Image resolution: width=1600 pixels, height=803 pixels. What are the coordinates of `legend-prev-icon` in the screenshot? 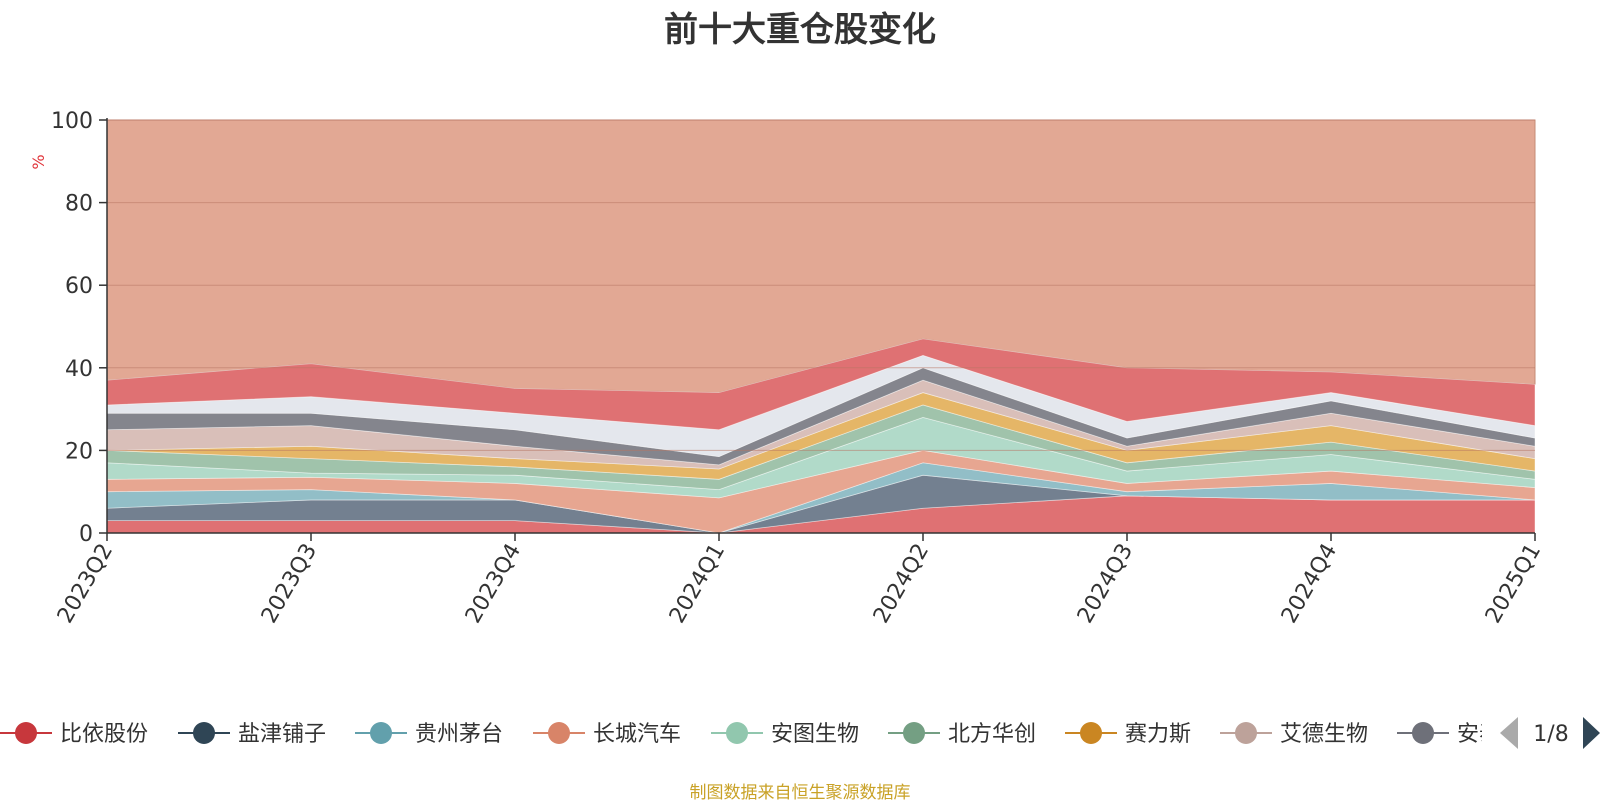 It's located at (1509, 733).